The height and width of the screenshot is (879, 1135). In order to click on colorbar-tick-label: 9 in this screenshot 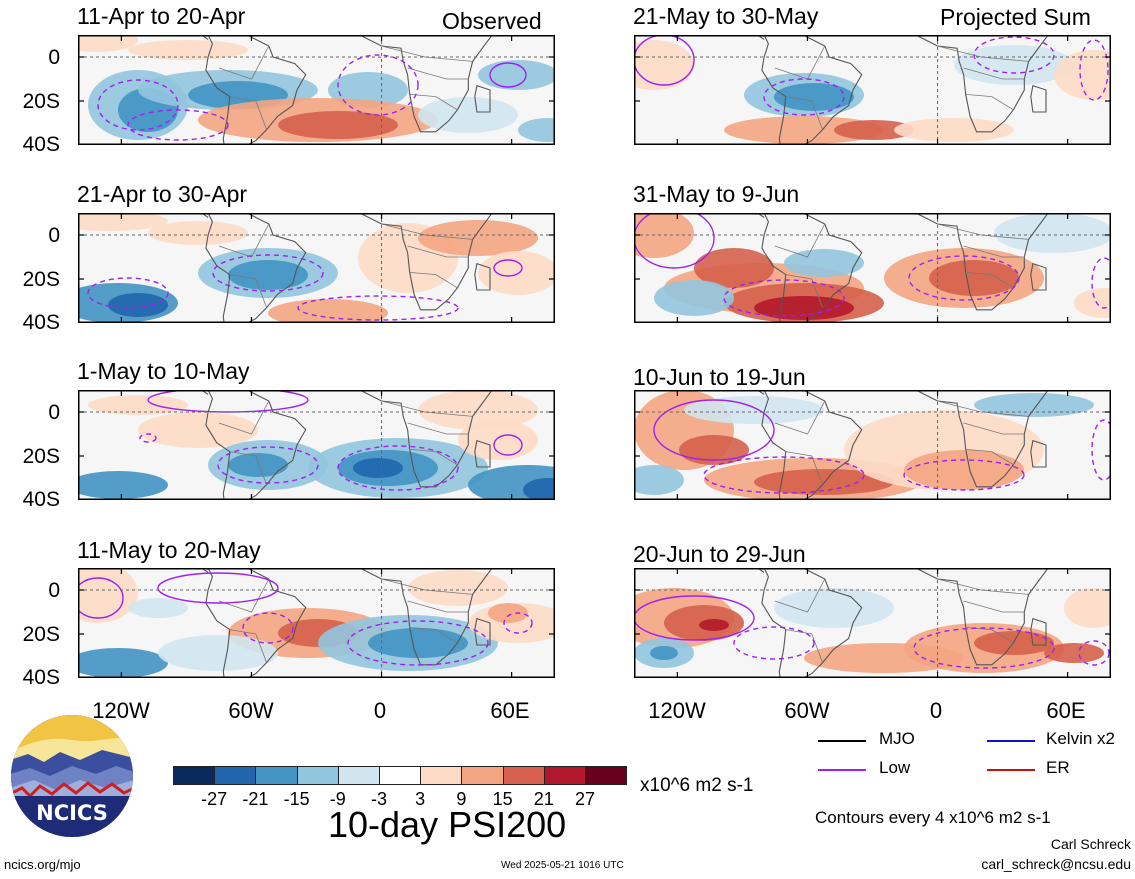, I will do `click(461, 799)`.